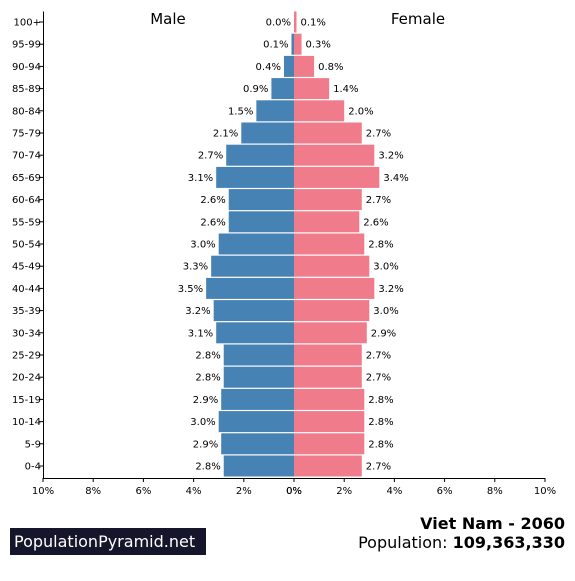 Image resolution: width=575 pixels, height=581 pixels. Describe the element at coordinates (33, 444) in the screenshot. I see `age-group-label: 5-9` at that location.